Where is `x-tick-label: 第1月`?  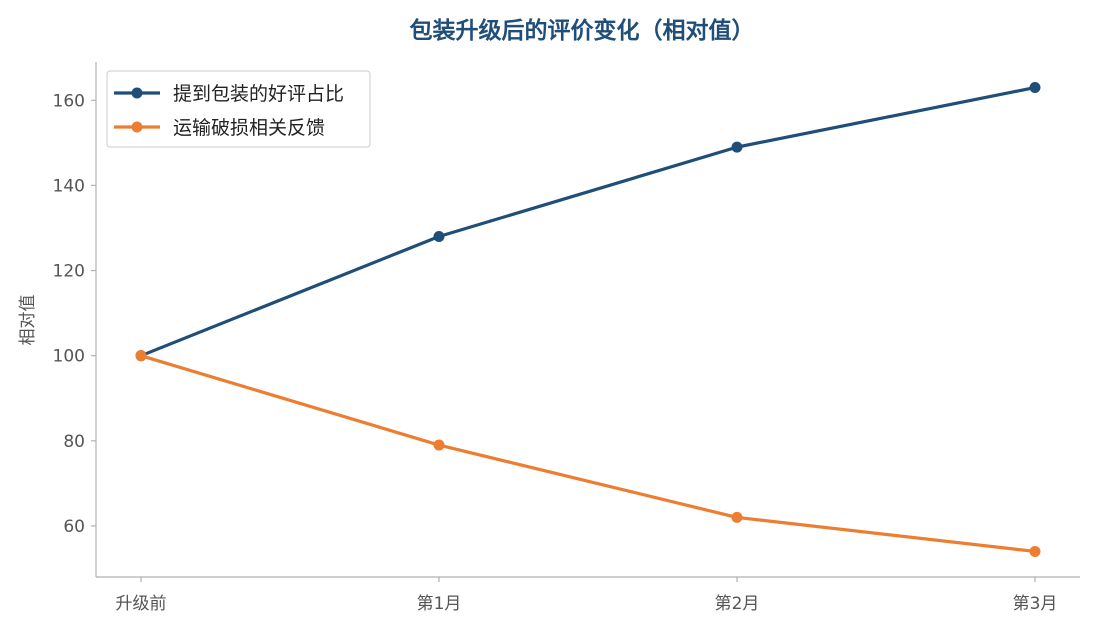 x-tick-label: 第1月 is located at coordinates (439, 604).